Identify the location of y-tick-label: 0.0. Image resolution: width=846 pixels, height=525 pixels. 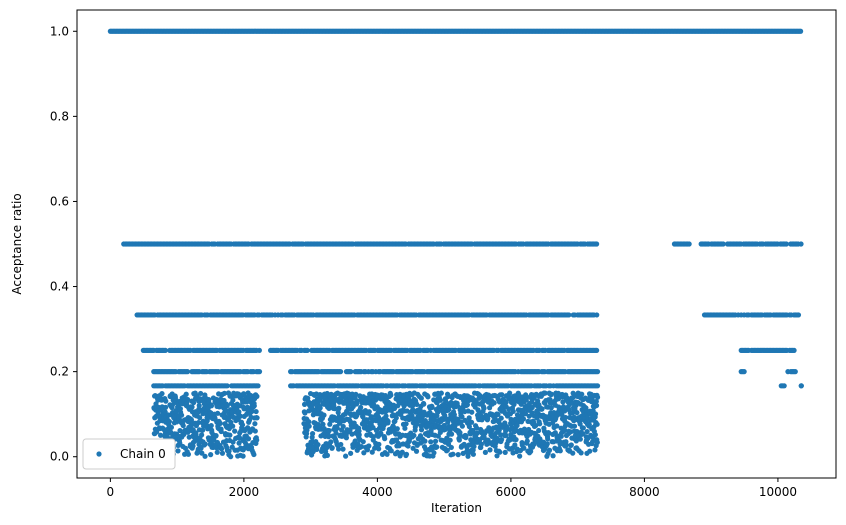
(59, 457).